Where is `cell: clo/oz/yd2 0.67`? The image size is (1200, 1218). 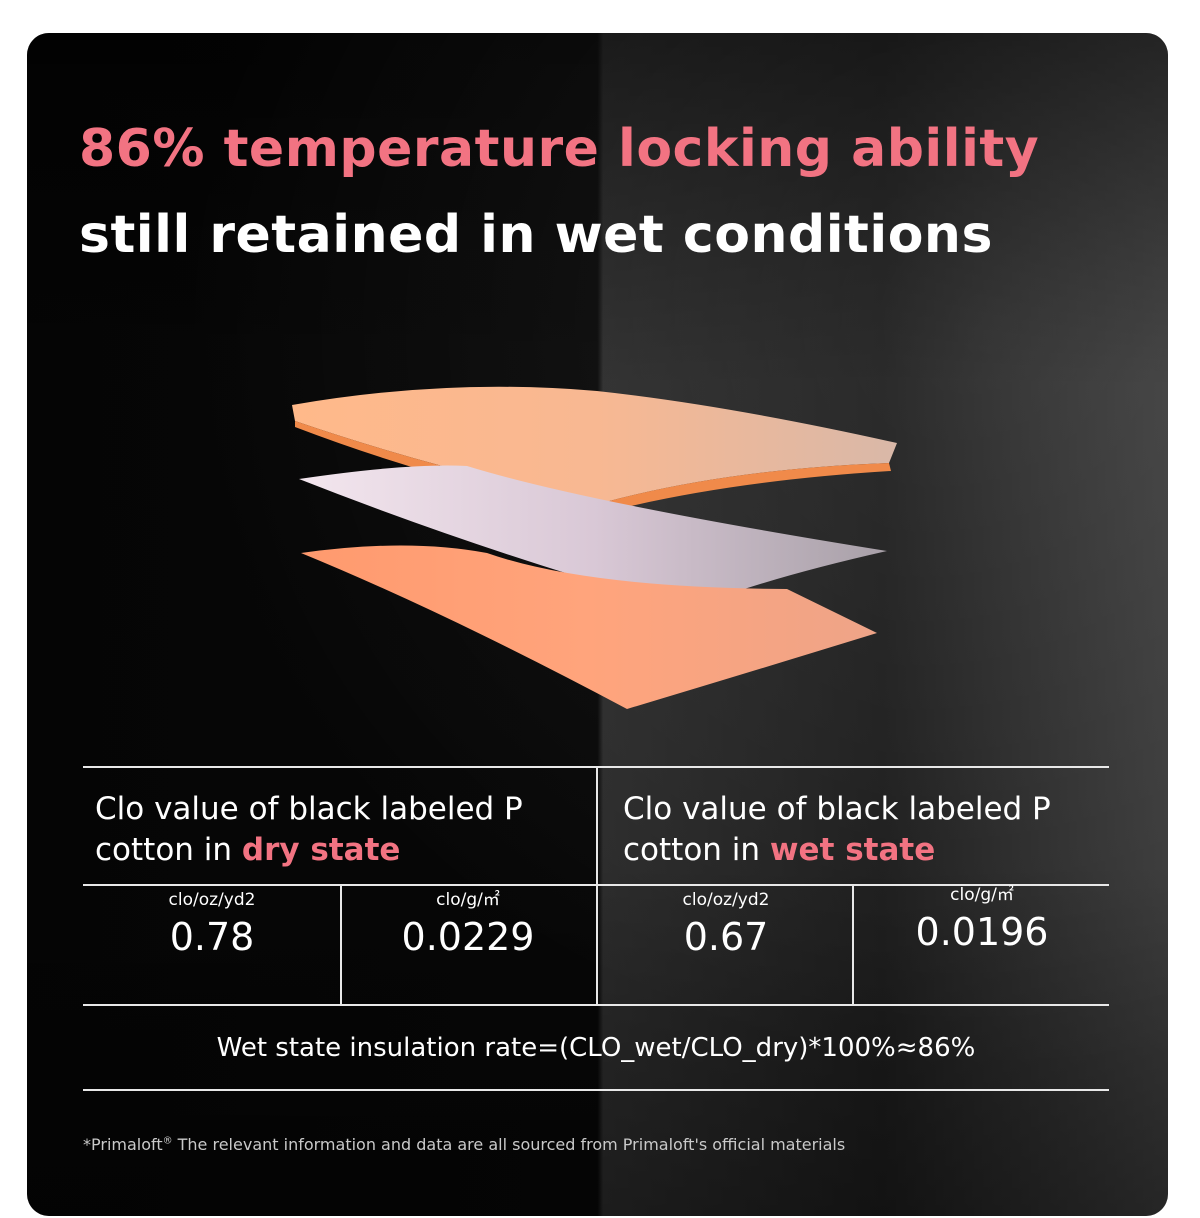 cell: clo/oz/yd2 0.67 is located at coordinates (726, 925).